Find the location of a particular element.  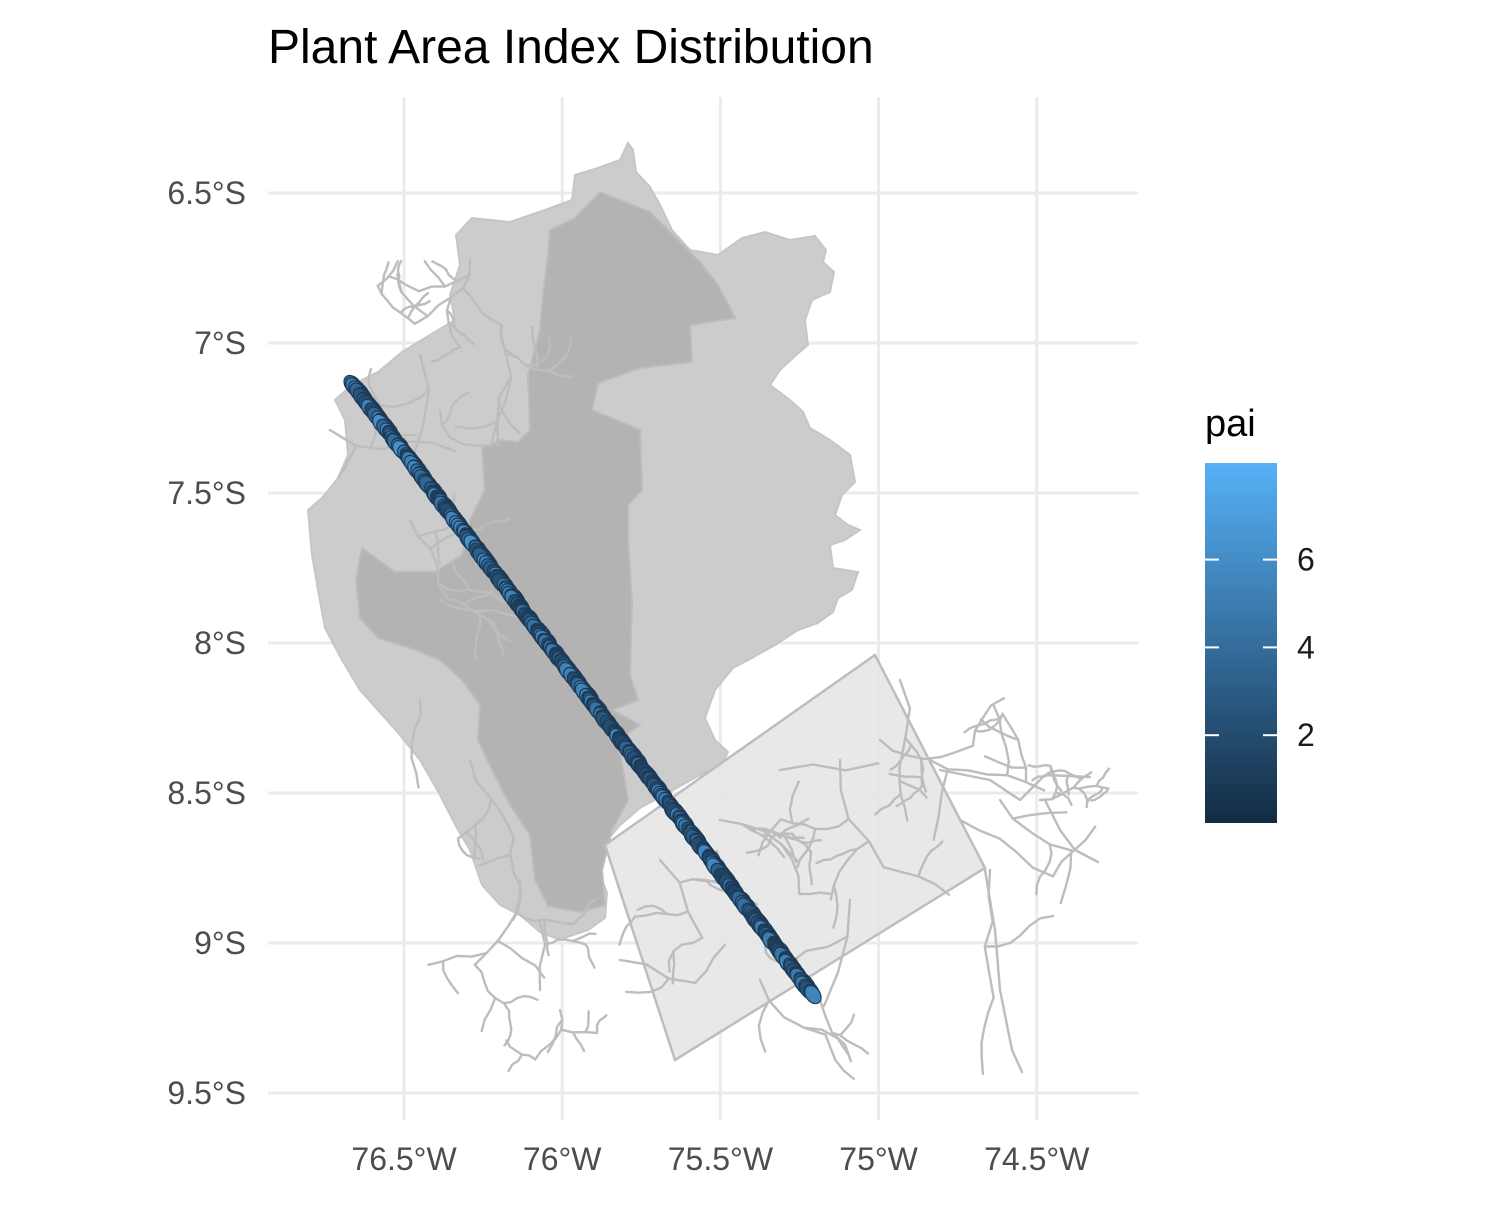

y-tick-label: 8.5°S is located at coordinates (206, 793).